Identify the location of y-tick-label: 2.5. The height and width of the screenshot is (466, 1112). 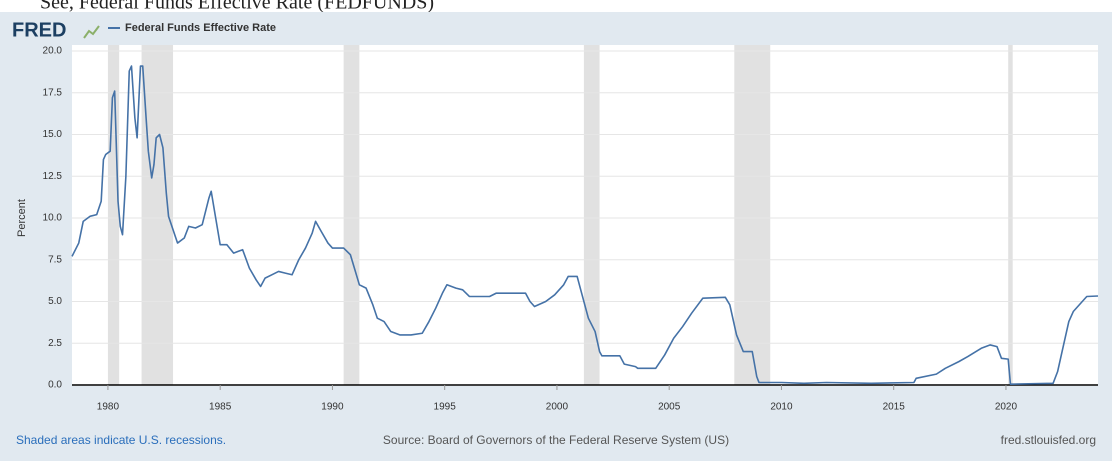
(55, 343).